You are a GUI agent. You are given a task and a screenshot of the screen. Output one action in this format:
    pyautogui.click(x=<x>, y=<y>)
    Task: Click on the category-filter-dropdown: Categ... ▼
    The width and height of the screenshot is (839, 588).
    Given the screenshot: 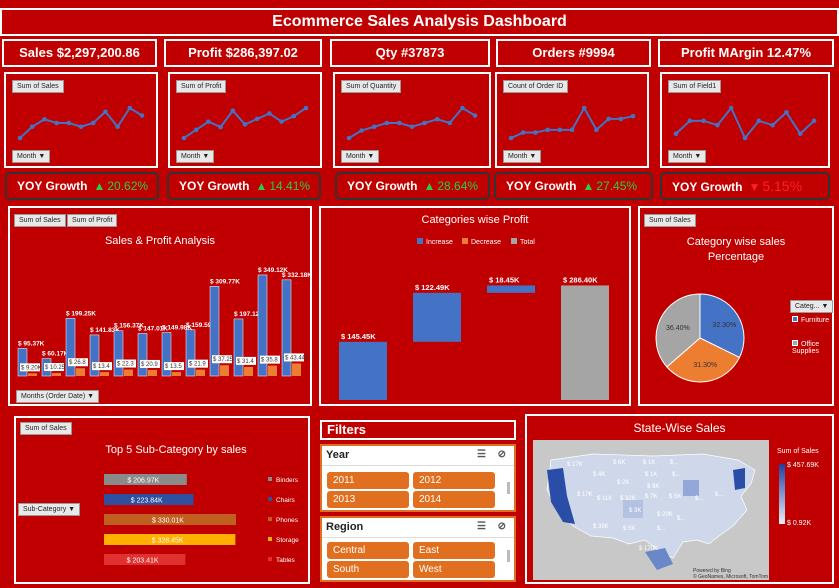 What is the action you would take?
    pyautogui.click(x=812, y=306)
    